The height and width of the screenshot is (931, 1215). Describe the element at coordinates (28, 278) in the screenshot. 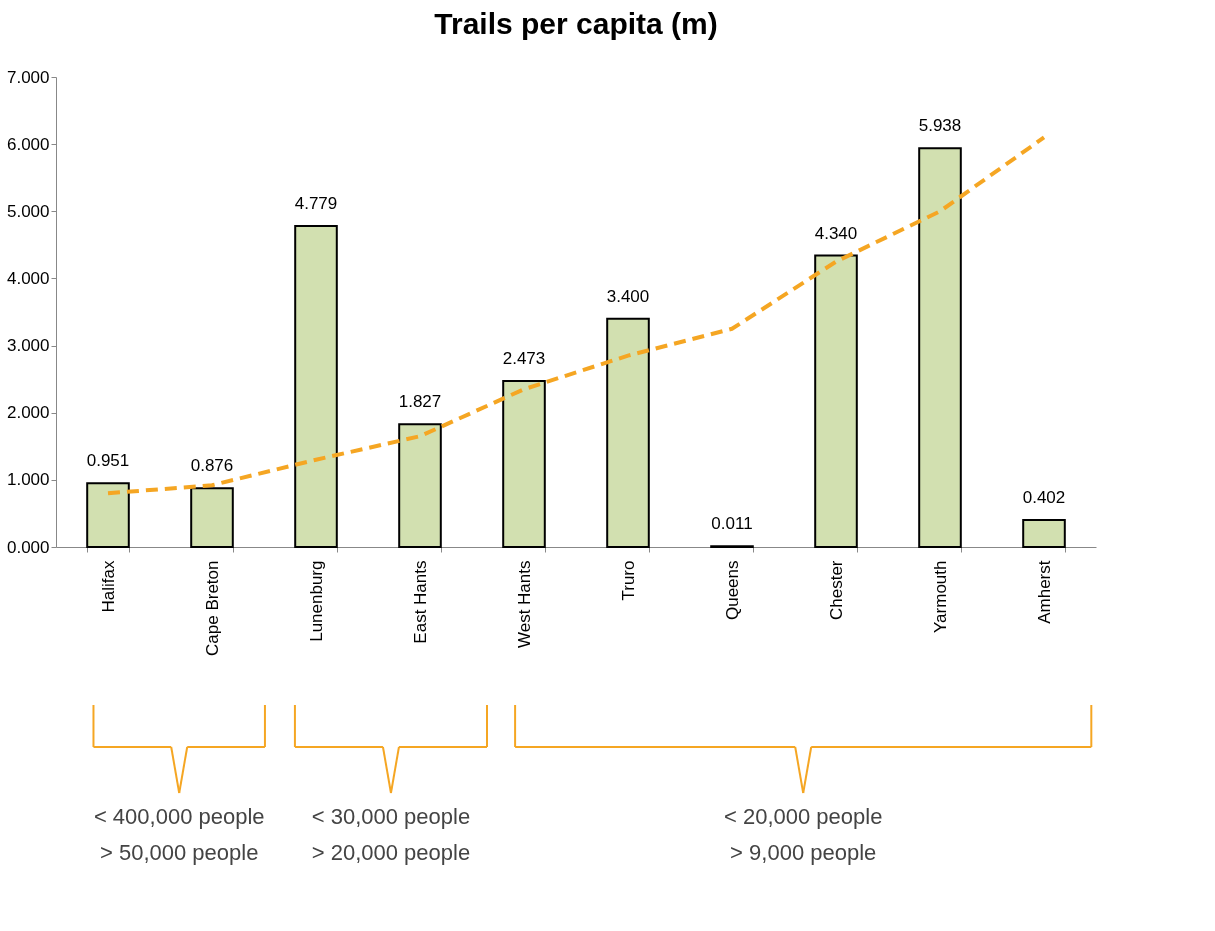

I see `y-tick-label: 4.000` at that location.